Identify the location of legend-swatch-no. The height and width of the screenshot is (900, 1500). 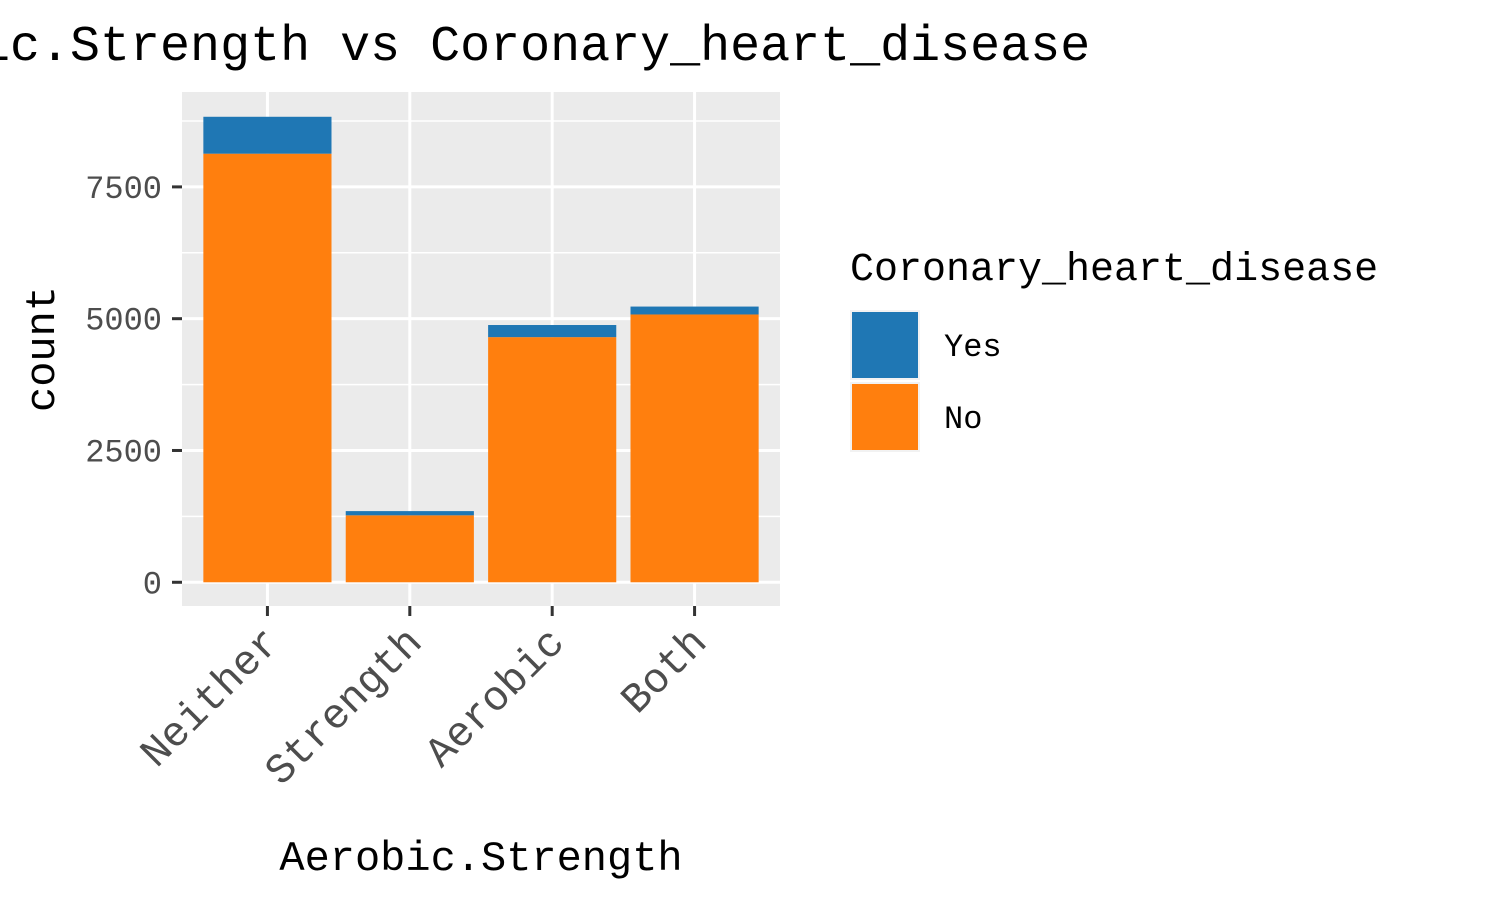
(885, 417).